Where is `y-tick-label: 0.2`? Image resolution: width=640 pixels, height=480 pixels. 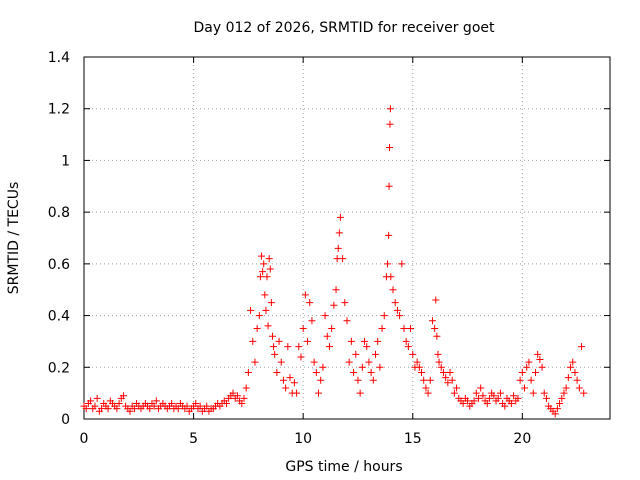
y-tick-label: 0.2 is located at coordinates (59, 368).